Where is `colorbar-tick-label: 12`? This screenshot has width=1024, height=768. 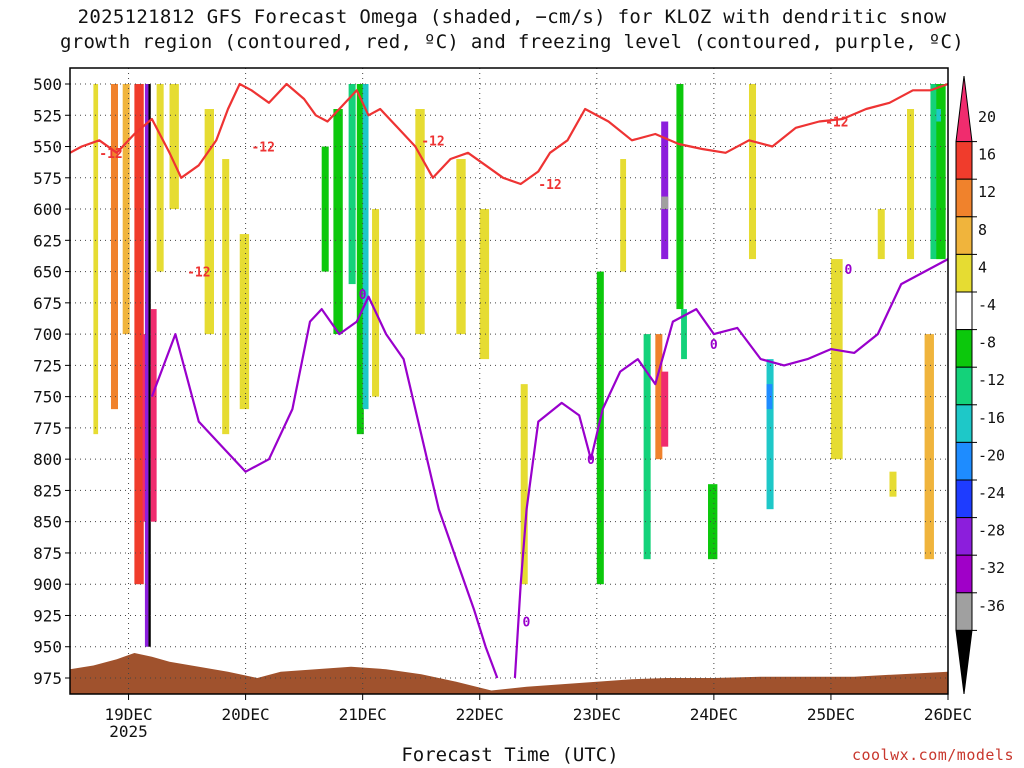
colorbar-tick-label: 12 is located at coordinates (987, 192).